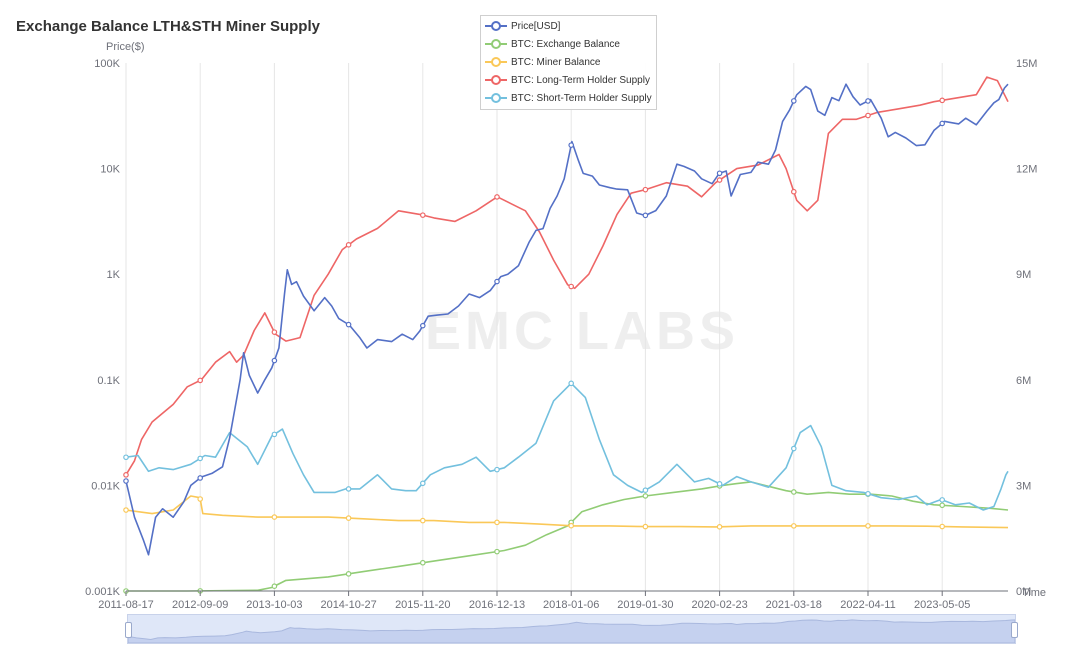  I want to click on x-tick-label: 2011-08-17, so click(125, 605).